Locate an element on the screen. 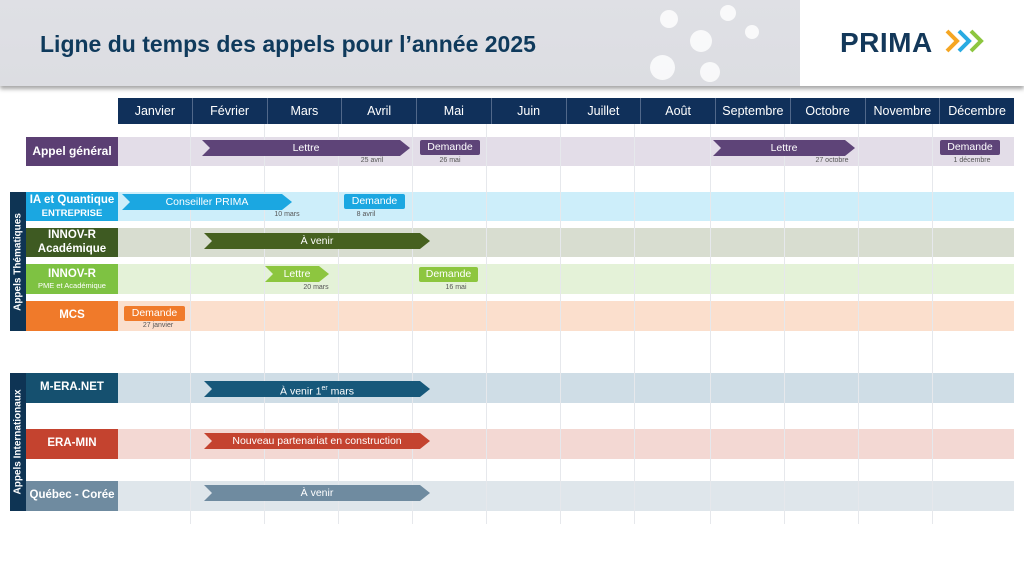  conseiller-bar: Conseiller PRIMA is located at coordinates (207, 202).